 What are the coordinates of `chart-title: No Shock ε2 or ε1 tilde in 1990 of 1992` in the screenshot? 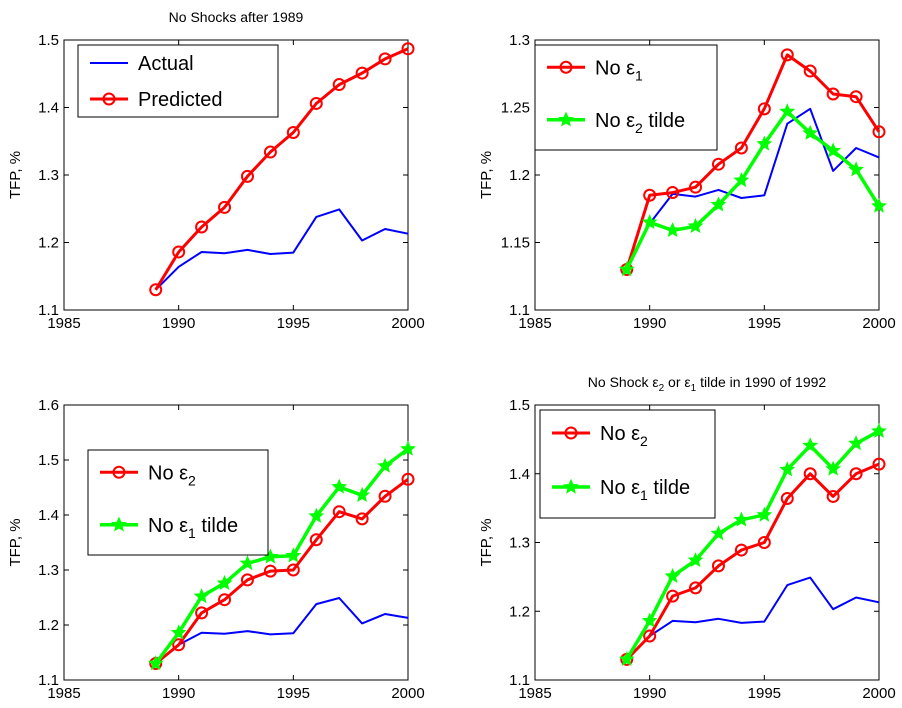 It's located at (707, 384).